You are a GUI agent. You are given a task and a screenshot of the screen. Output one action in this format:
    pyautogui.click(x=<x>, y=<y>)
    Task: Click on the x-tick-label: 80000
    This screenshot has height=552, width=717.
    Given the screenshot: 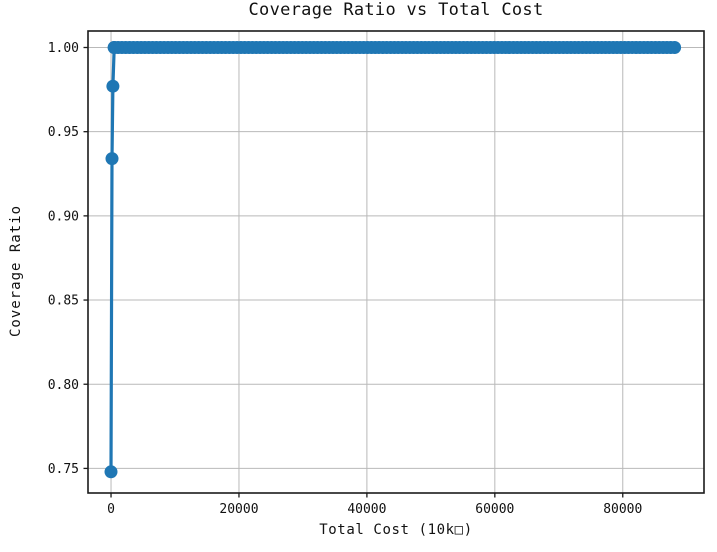 What is the action you would take?
    pyautogui.click(x=622, y=509)
    